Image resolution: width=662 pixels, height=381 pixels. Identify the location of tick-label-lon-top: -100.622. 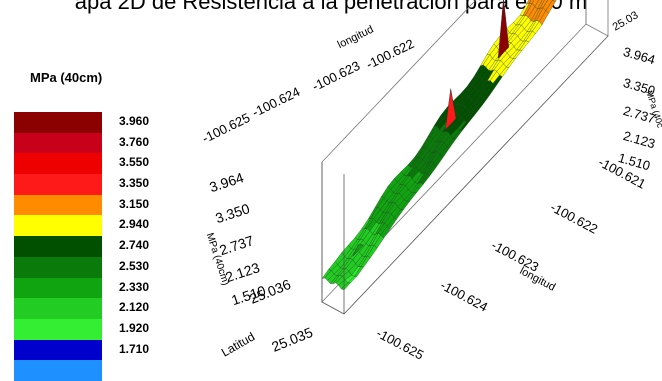
(390, 54).